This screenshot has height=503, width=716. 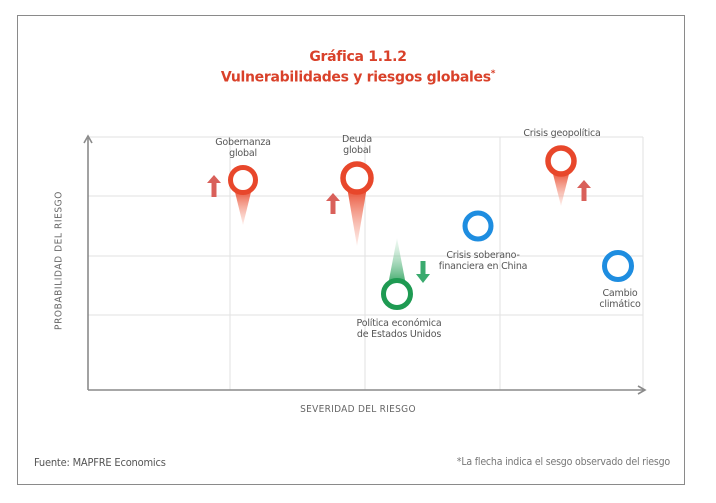 What do you see at coordinates (620, 293) in the screenshot?
I see `label-line: Cambio` at bounding box center [620, 293].